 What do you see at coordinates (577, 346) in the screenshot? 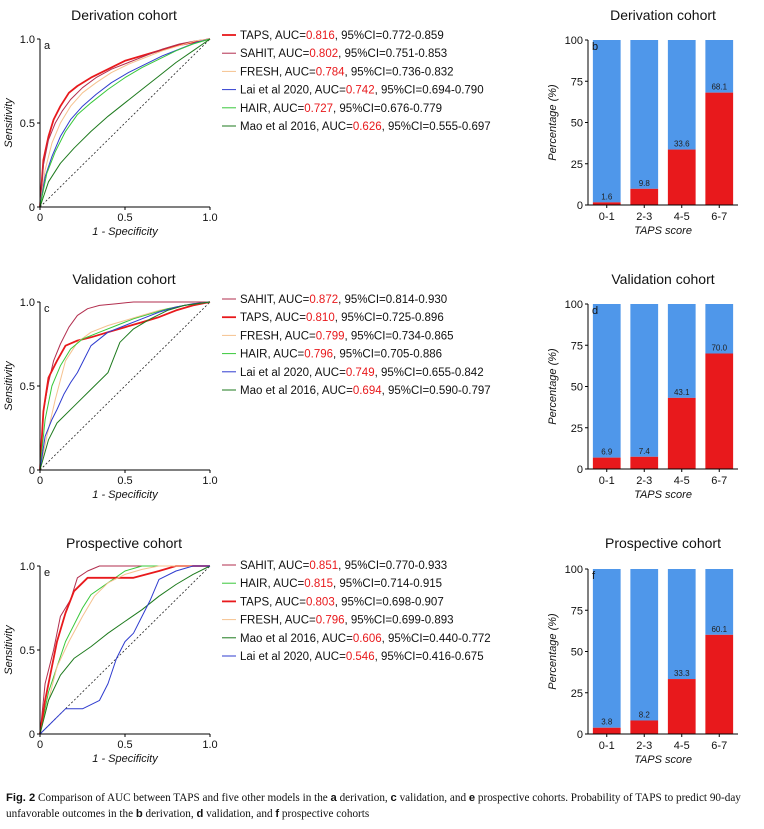
I see `y-tick-label: 75` at bounding box center [577, 346].